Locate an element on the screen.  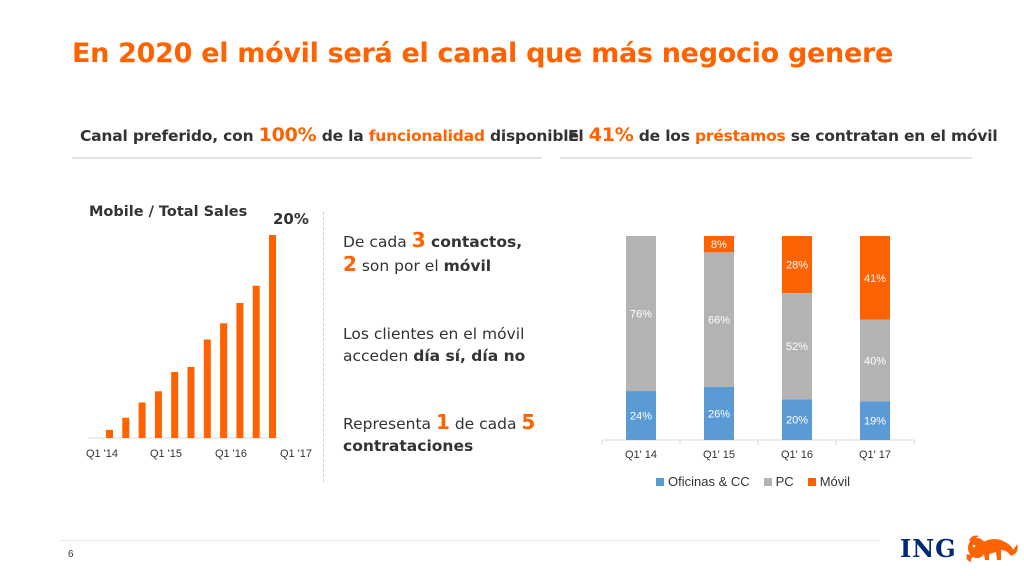
x-tick-label: Q1 '15 is located at coordinates (166, 454).